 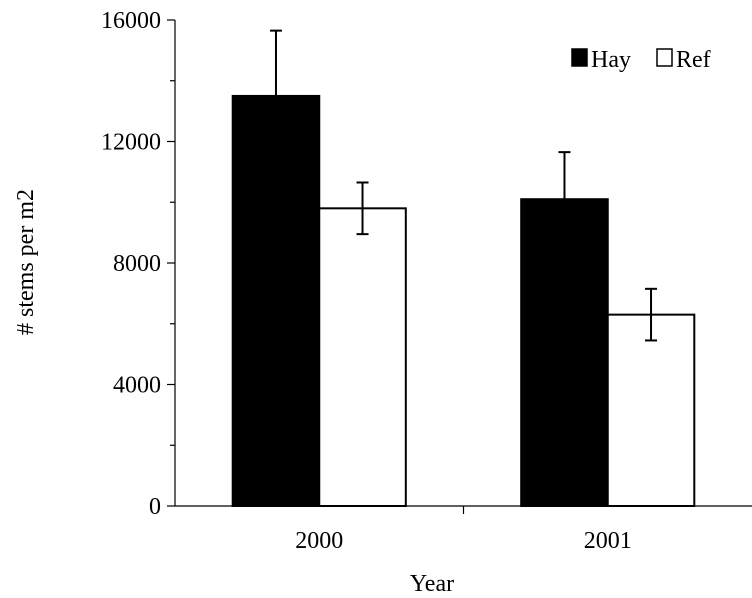 What do you see at coordinates (319, 541) in the screenshot?
I see `x-tick-label: 2000` at bounding box center [319, 541].